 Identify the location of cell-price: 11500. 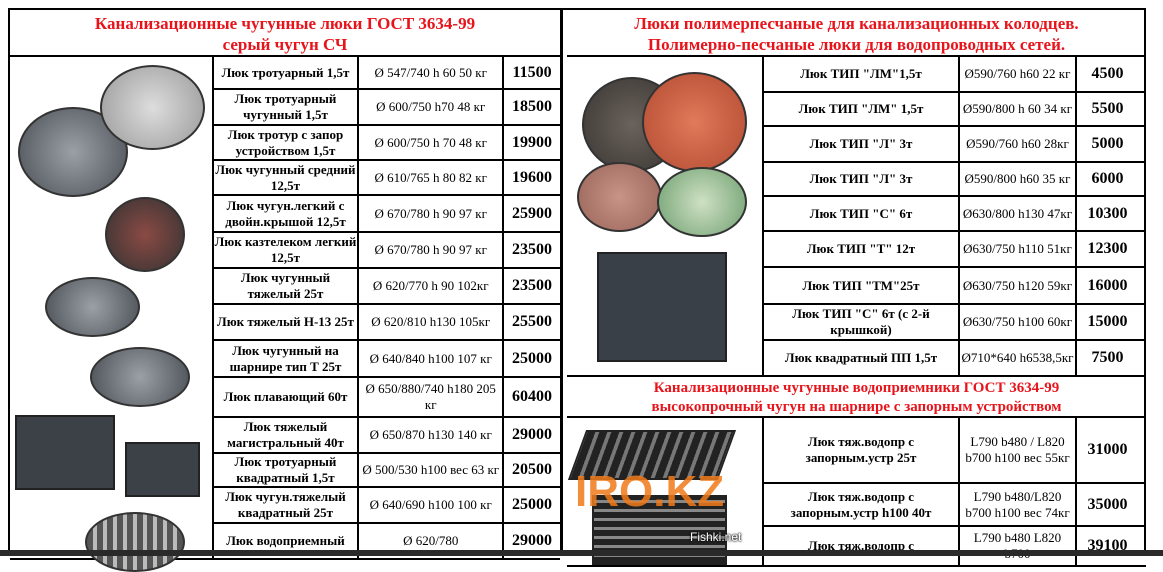
(531, 72).